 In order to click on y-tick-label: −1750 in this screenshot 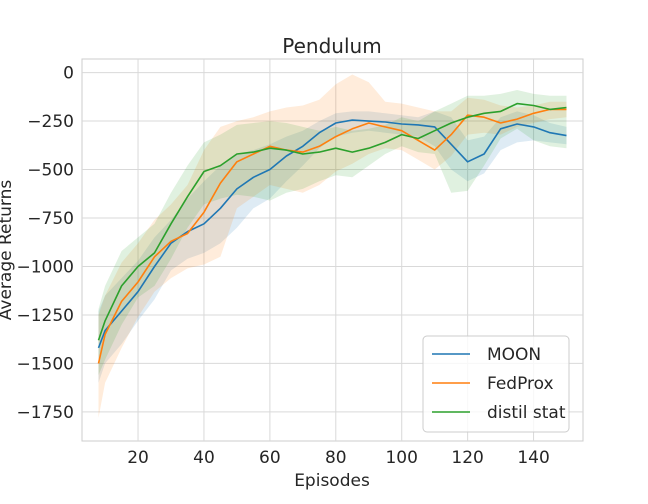, I will do `click(45, 413)`.